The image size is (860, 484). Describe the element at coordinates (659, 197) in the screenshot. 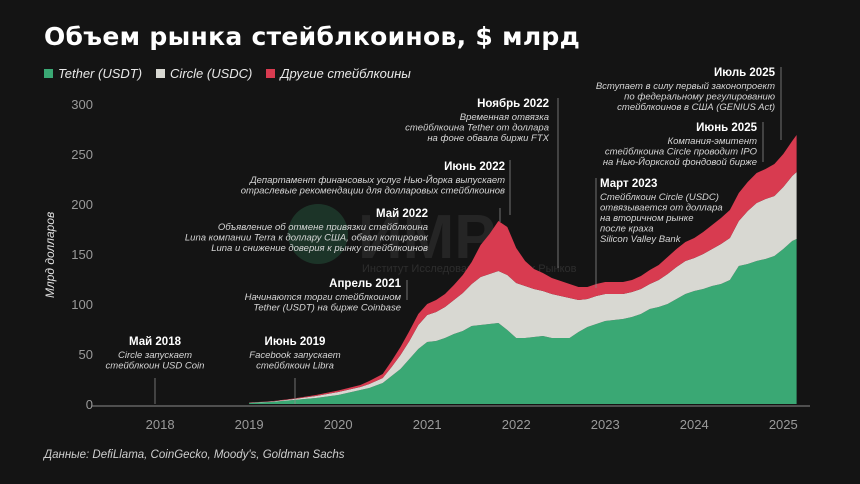

I see `annotation-text: Стейблкоин Circle (USDC)` at that location.